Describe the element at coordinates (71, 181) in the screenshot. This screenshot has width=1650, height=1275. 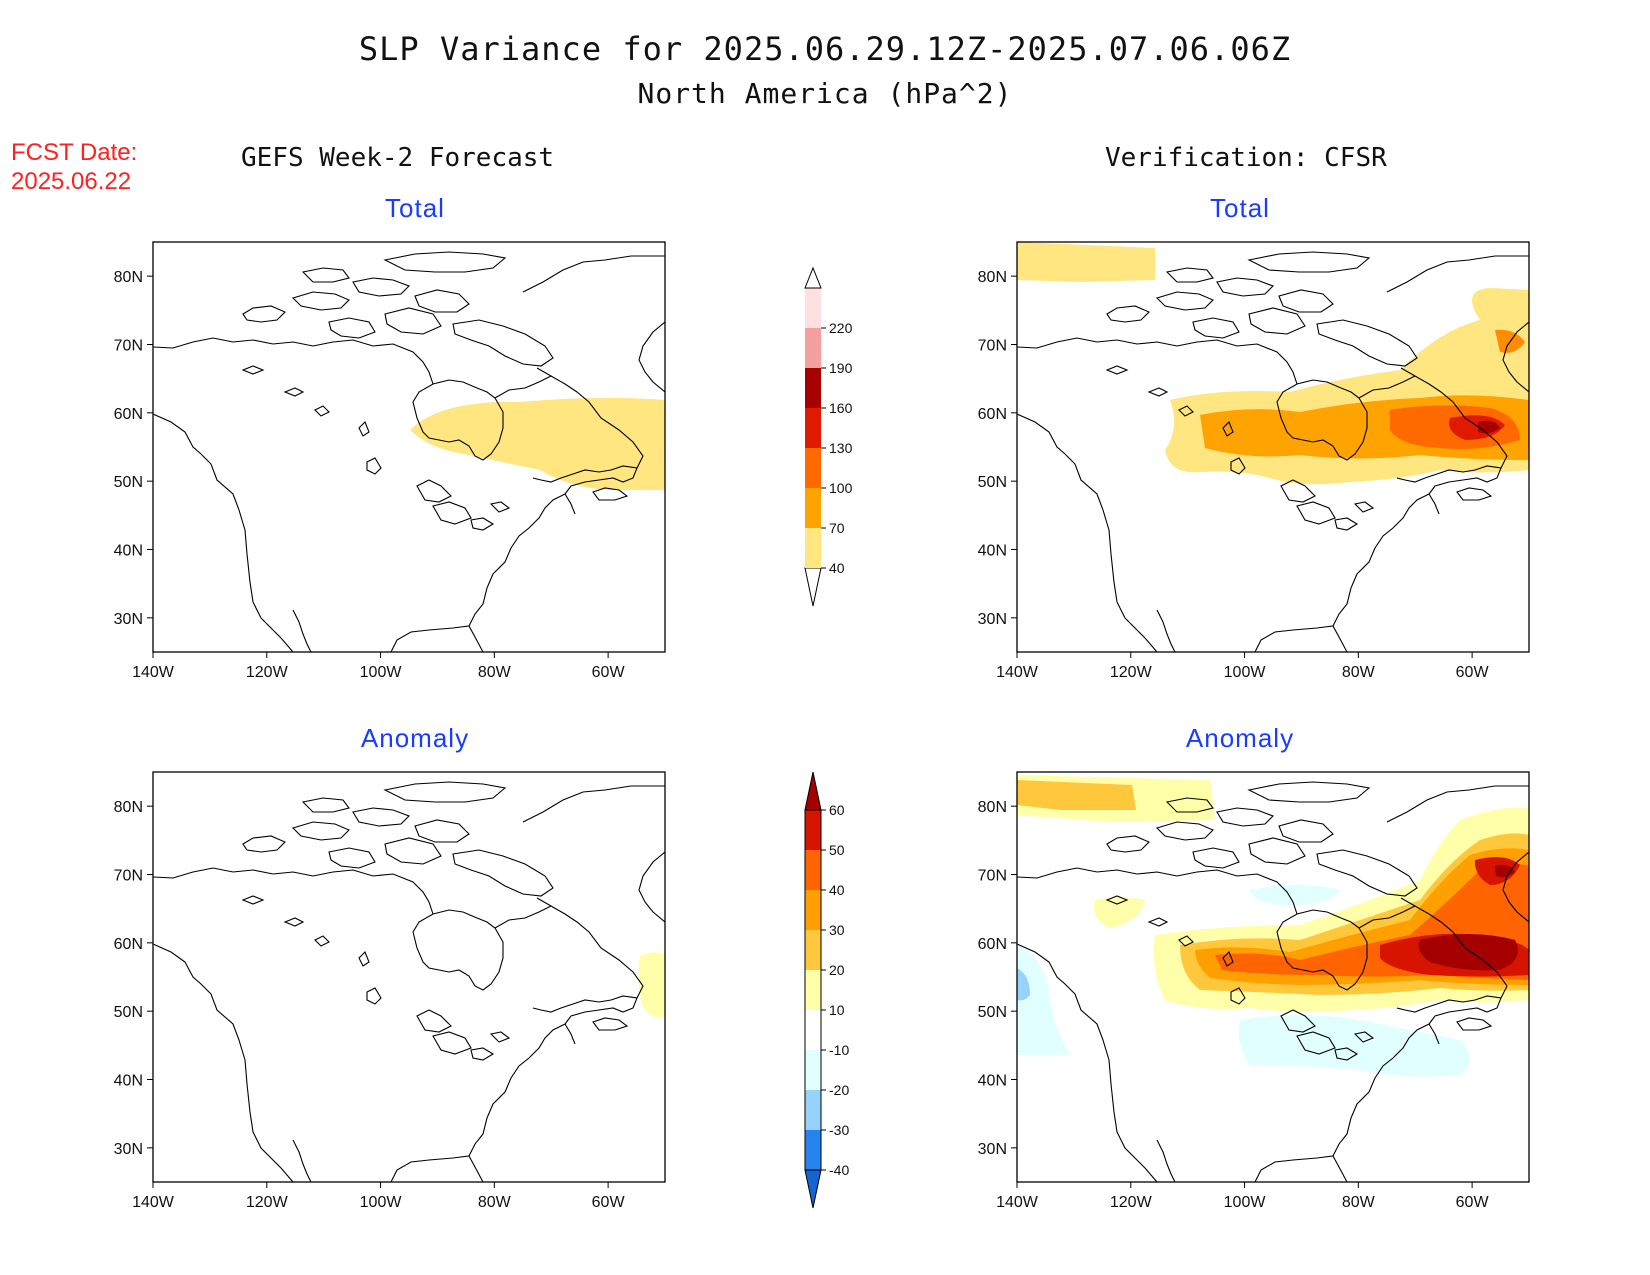
I see `fcst-date-value: 2025.06.22` at that location.